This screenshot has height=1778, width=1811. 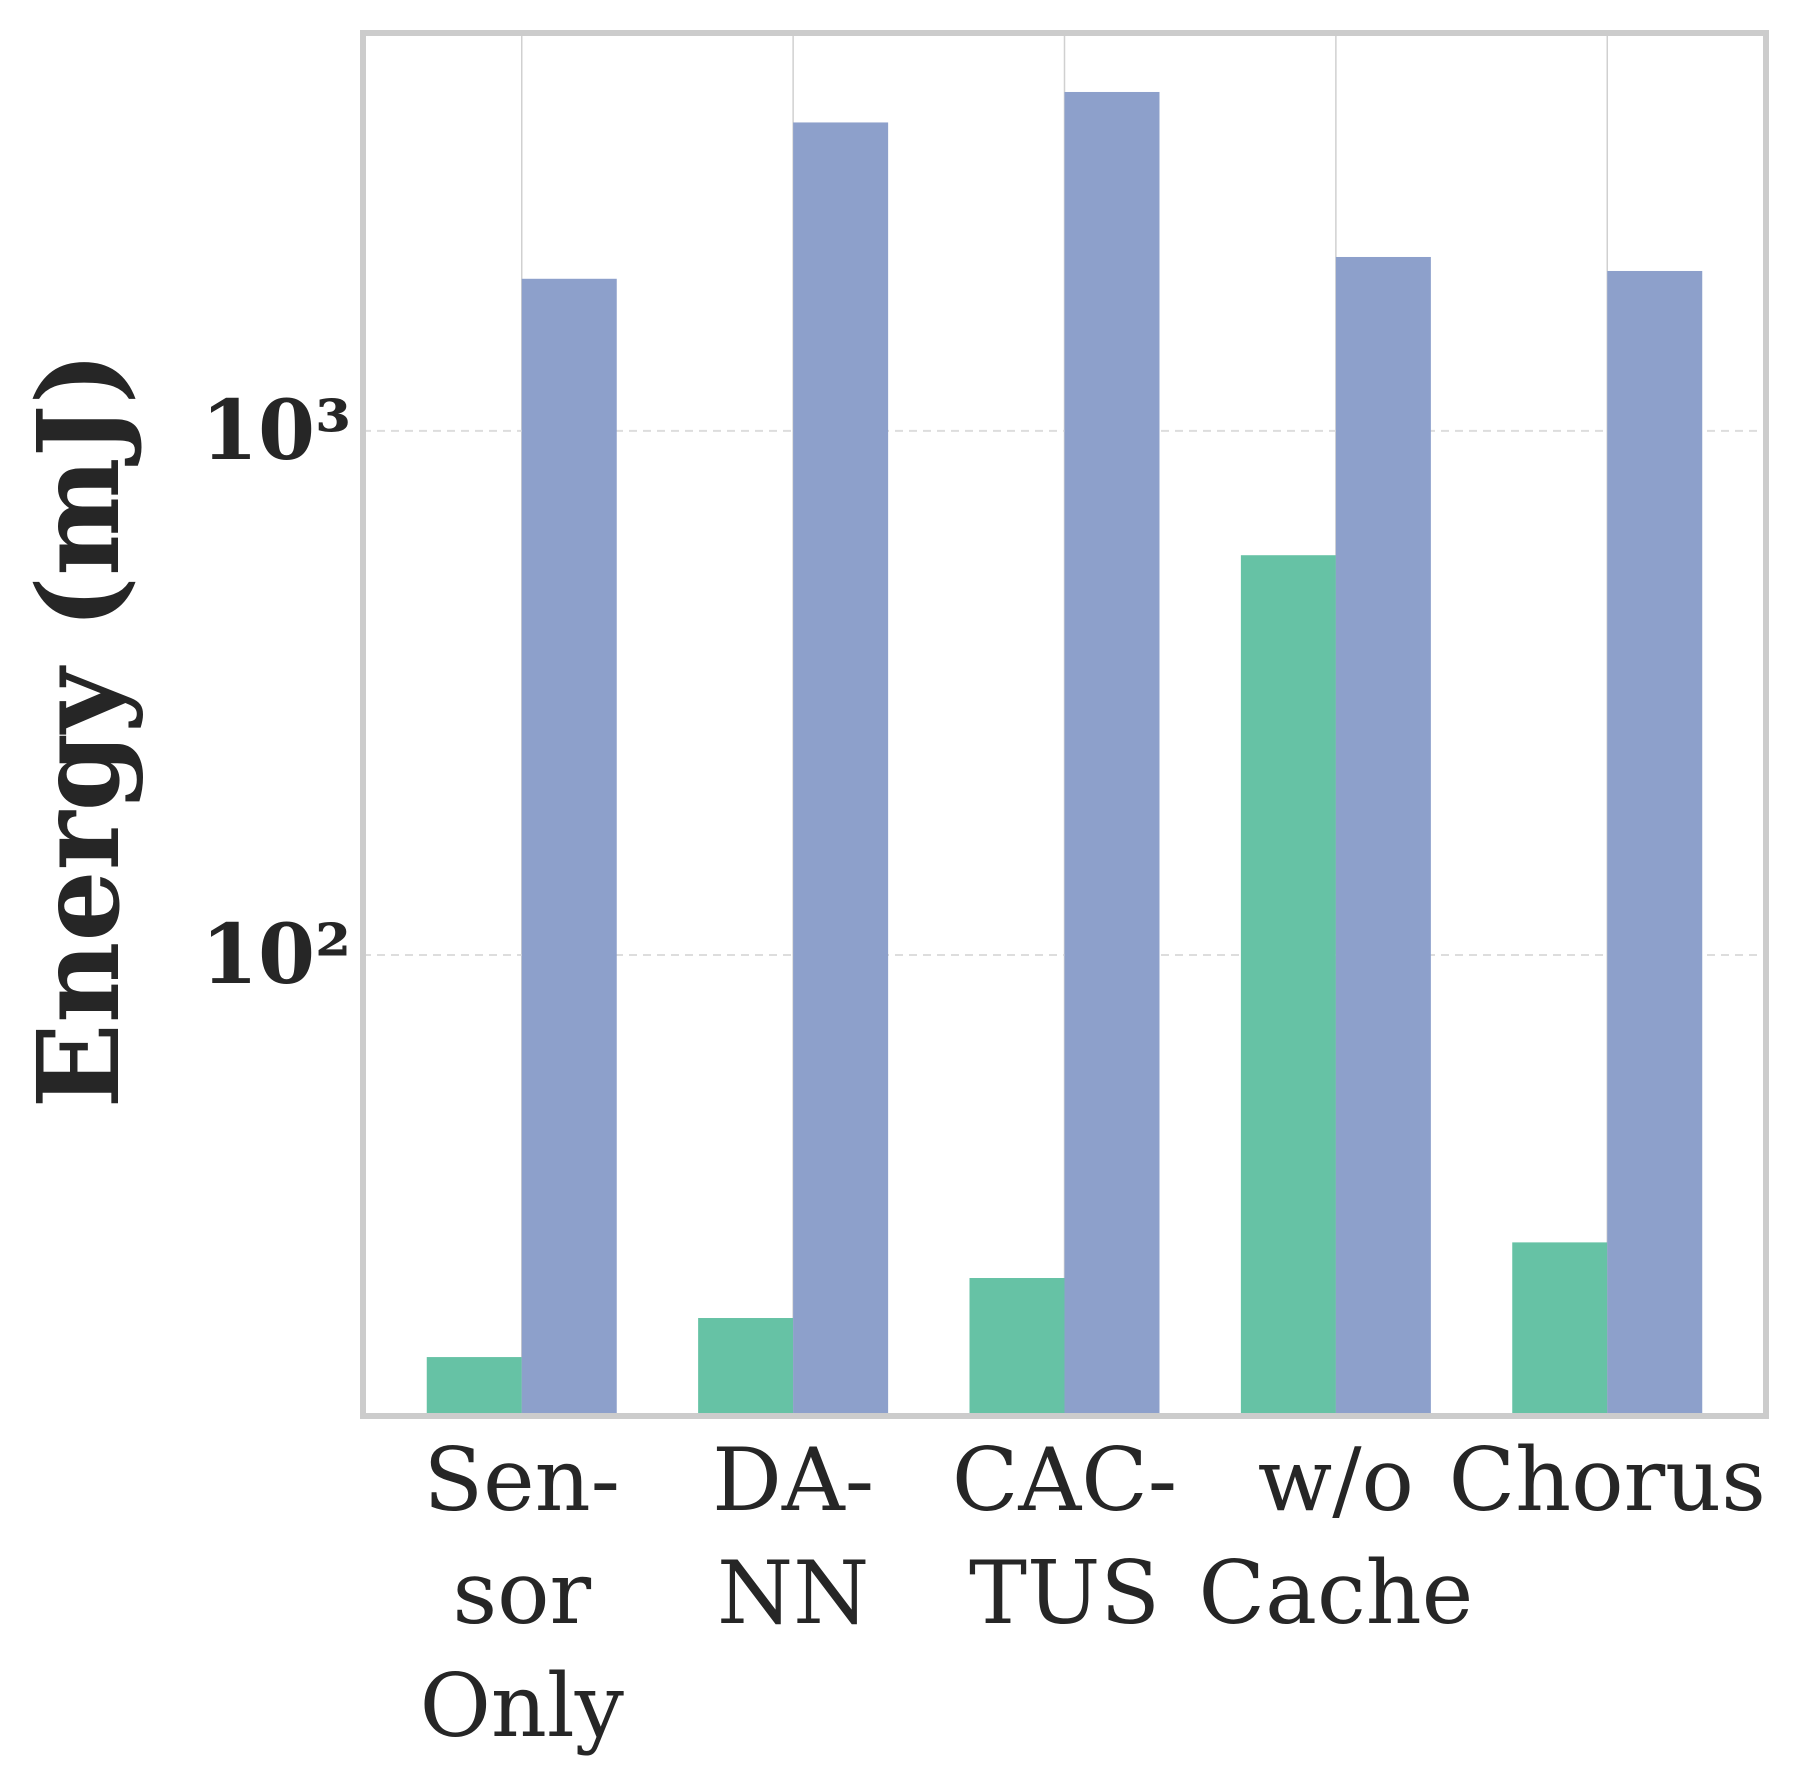 What do you see at coordinates (276, 431) in the screenshot?
I see `y-tick-label: 10³` at bounding box center [276, 431].